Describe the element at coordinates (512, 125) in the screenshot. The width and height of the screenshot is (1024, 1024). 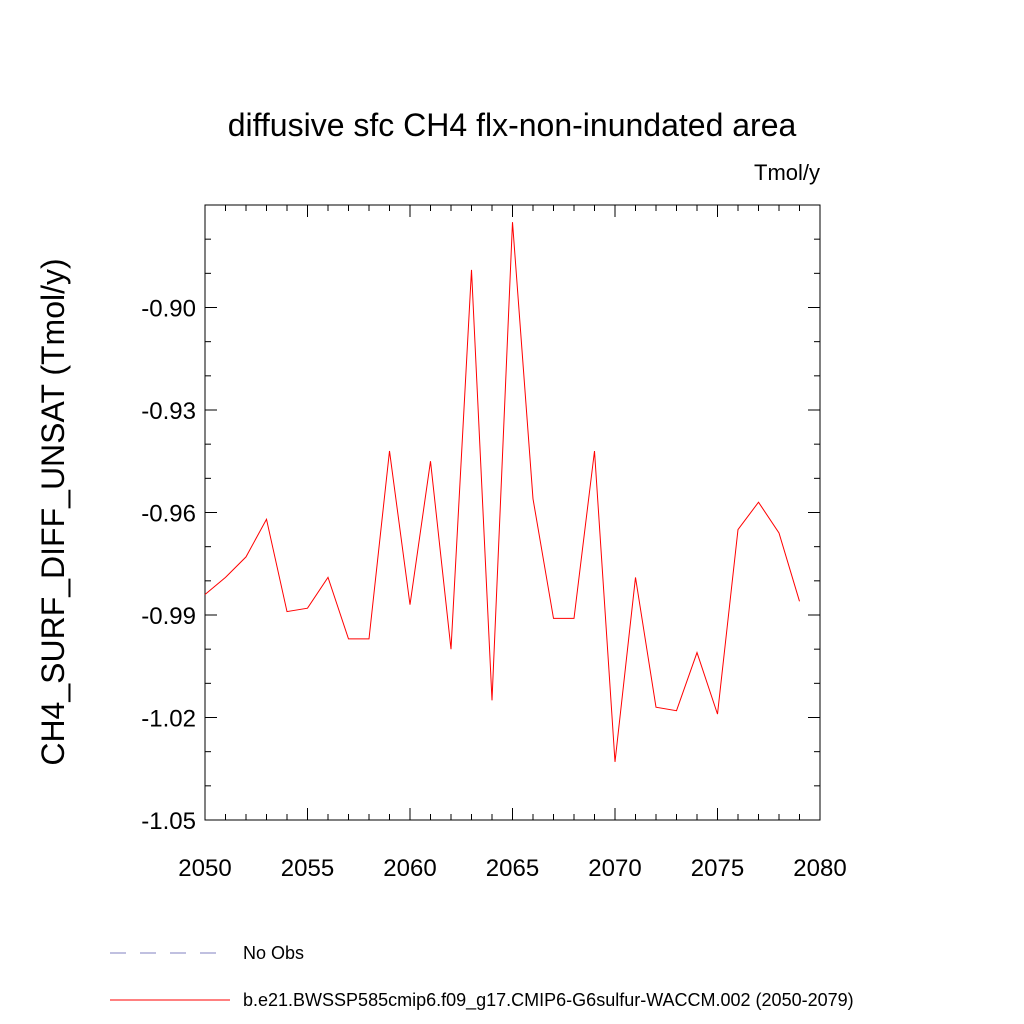
I see `chart-title: diffusive sfc CH4 flx-non-inundated area` at that location.